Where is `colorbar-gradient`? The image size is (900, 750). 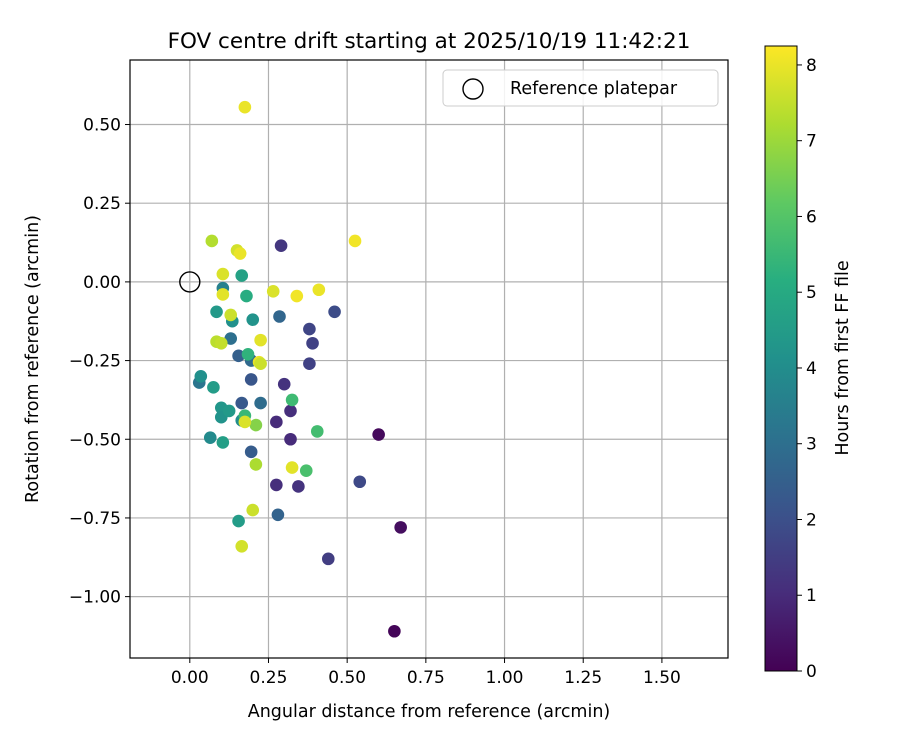
colorbar-gradient is located at coordinates (781, 358).